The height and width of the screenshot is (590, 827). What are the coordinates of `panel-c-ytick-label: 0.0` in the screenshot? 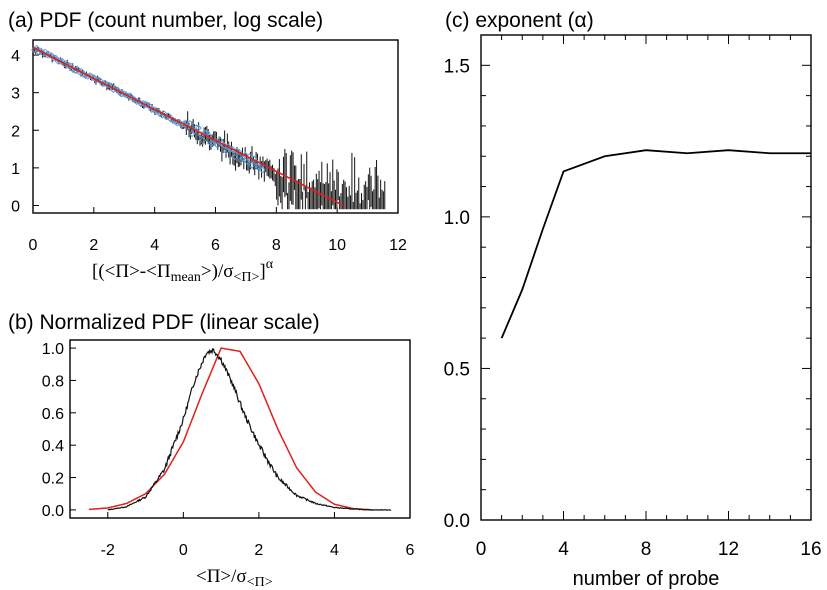 It's located at (457, 521).